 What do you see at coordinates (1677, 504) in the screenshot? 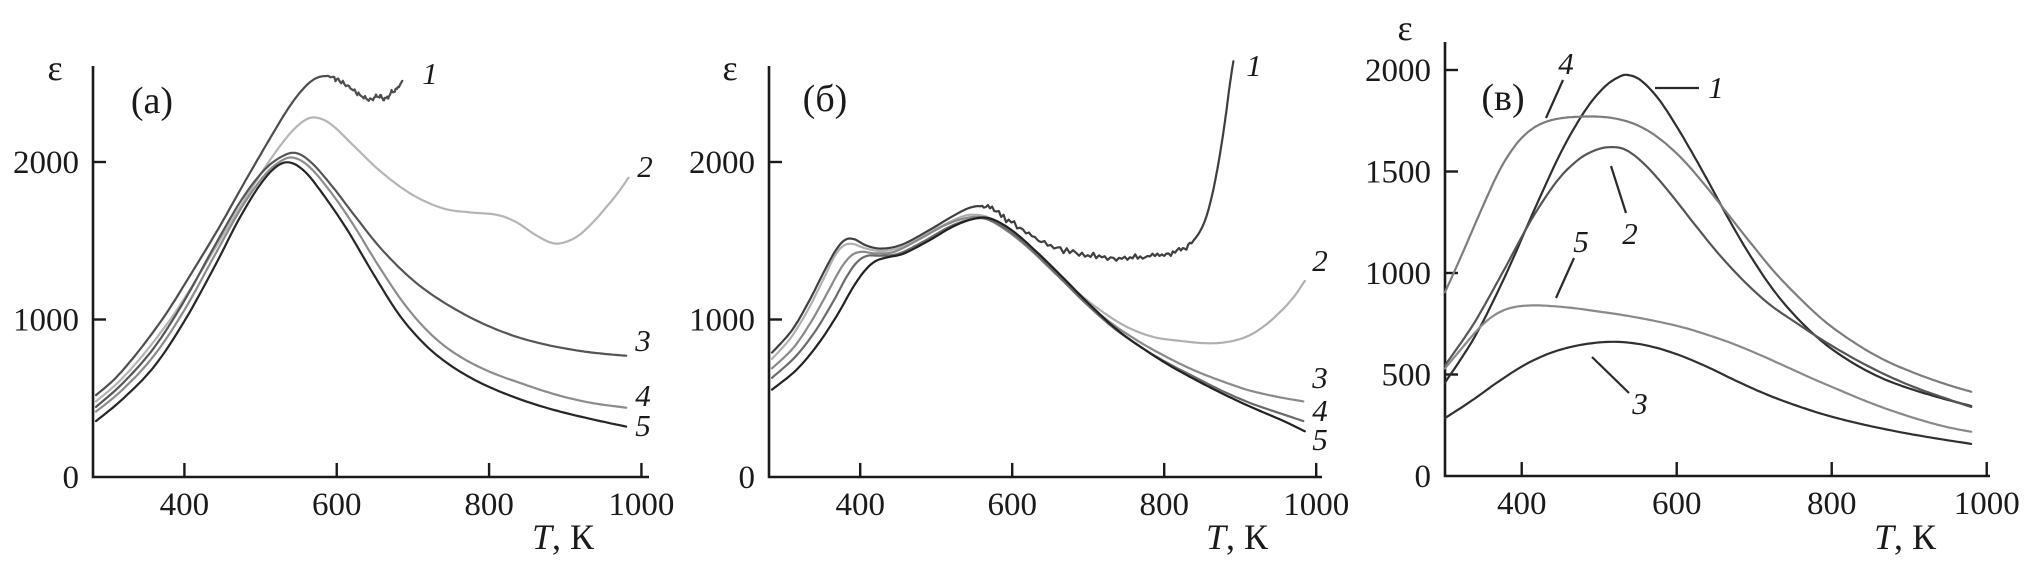
I see `panel-v-x-tick-label-600: 600` at bounding box center [1677, 504].